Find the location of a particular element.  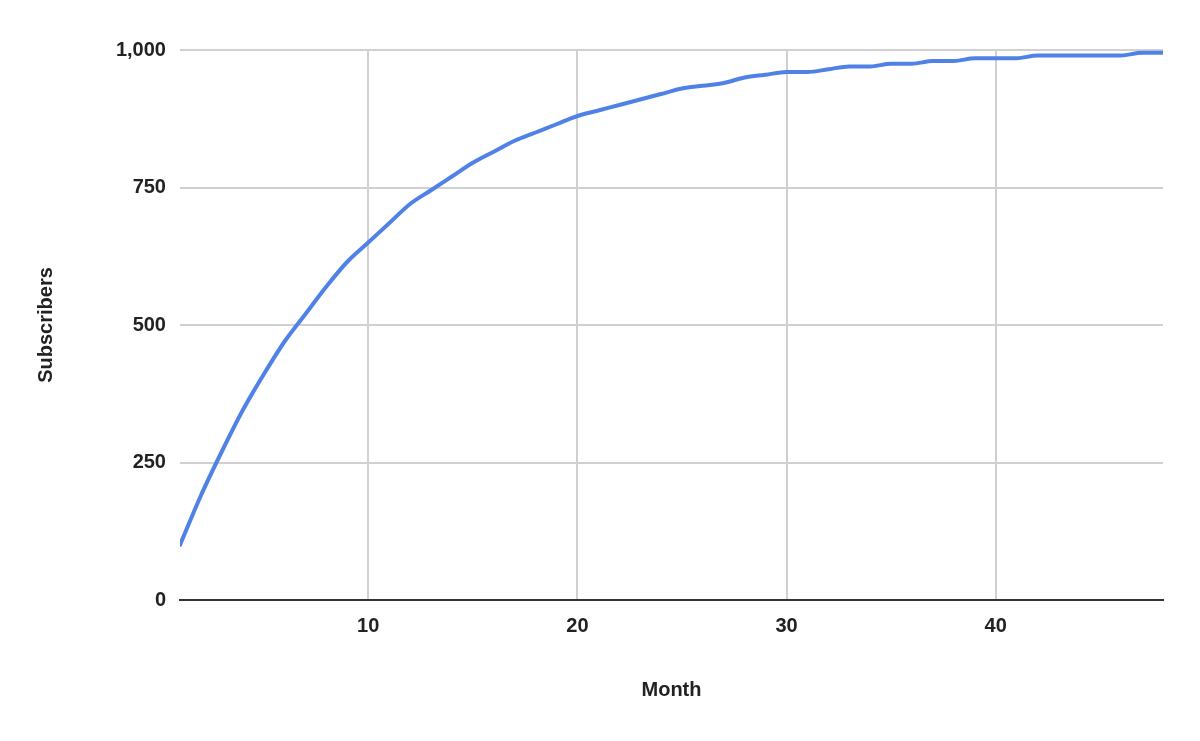

y-tick-label: 250 is located at coordinates (149, 461).